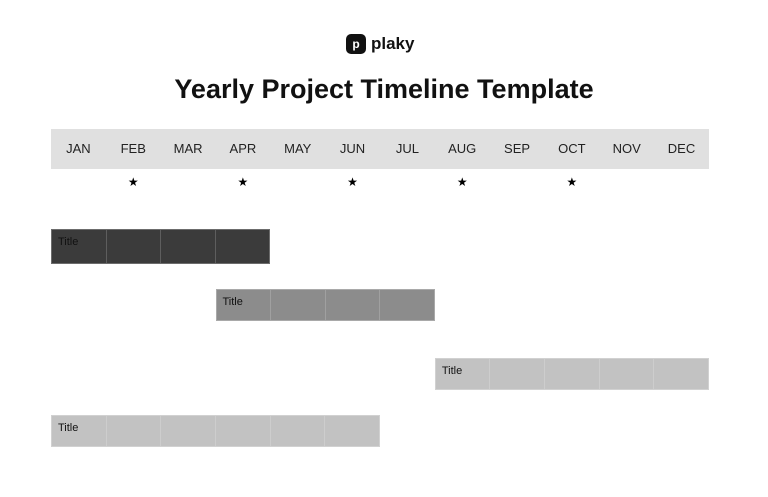 The image size is (768, 497). What do you see at coordinates (517, 148) in the screenshot?
I see `month-sep: SEP` at bounding box center [517, 148].